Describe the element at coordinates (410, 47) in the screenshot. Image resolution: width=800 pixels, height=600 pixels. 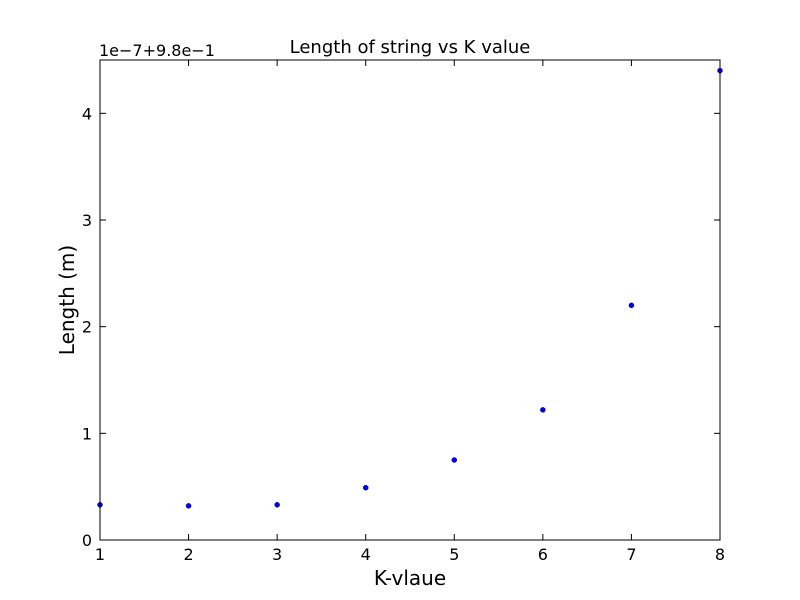
I see `chart-title: Length of string vs K value` at that location.